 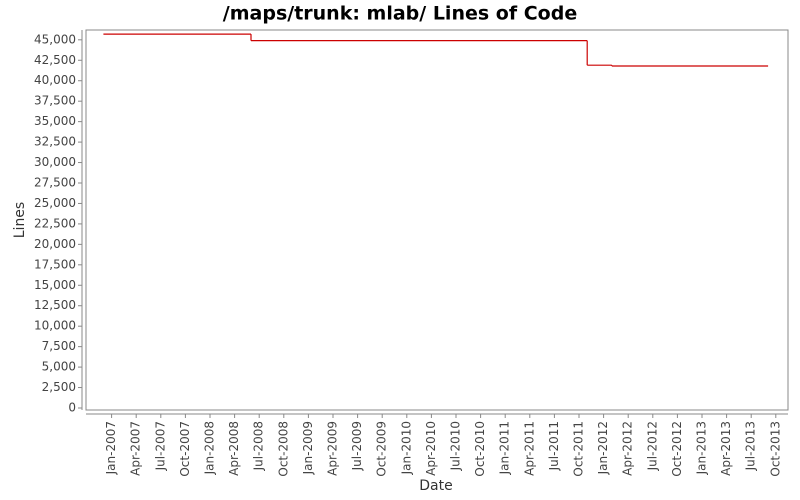 What do you see at coordinates (406, 448) in the screenshot?
I see `x-tick-label: Jan-2010` at bounding box center [406, 448].